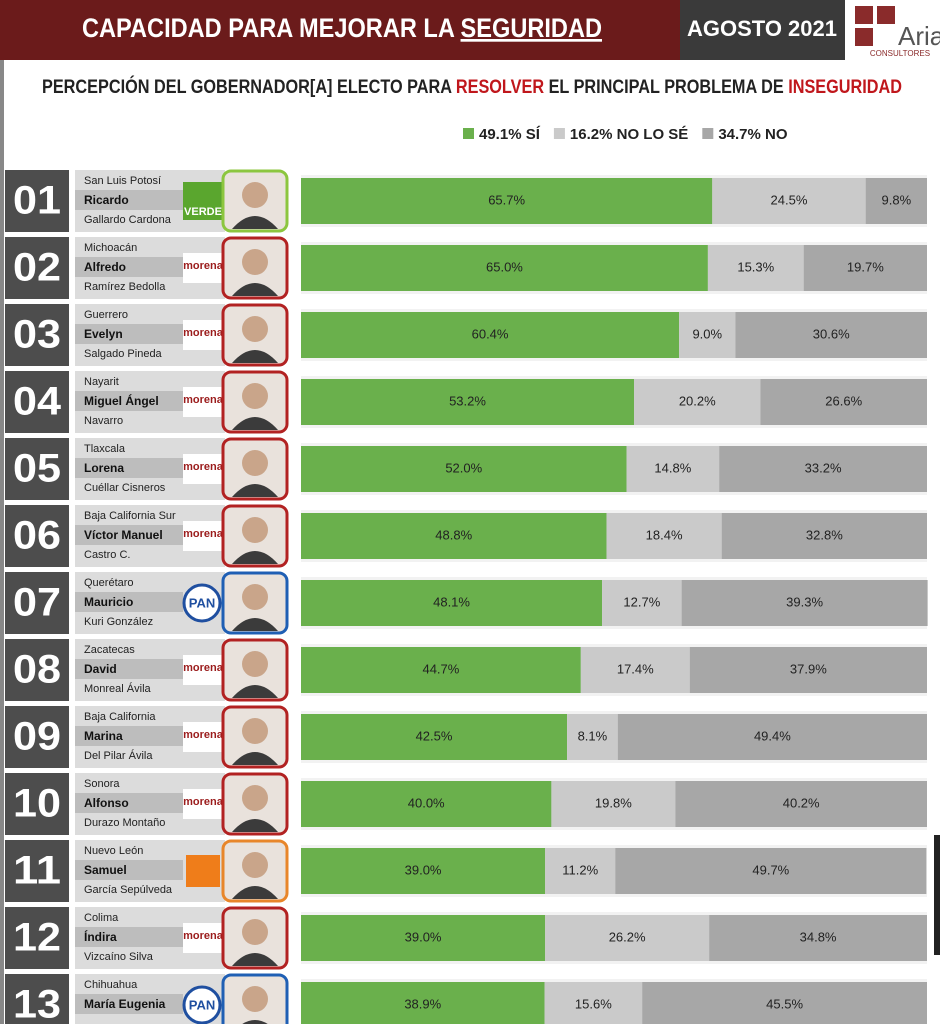 The image size is (940, 1024). I want to click on rank: 07, so click(37, 603).